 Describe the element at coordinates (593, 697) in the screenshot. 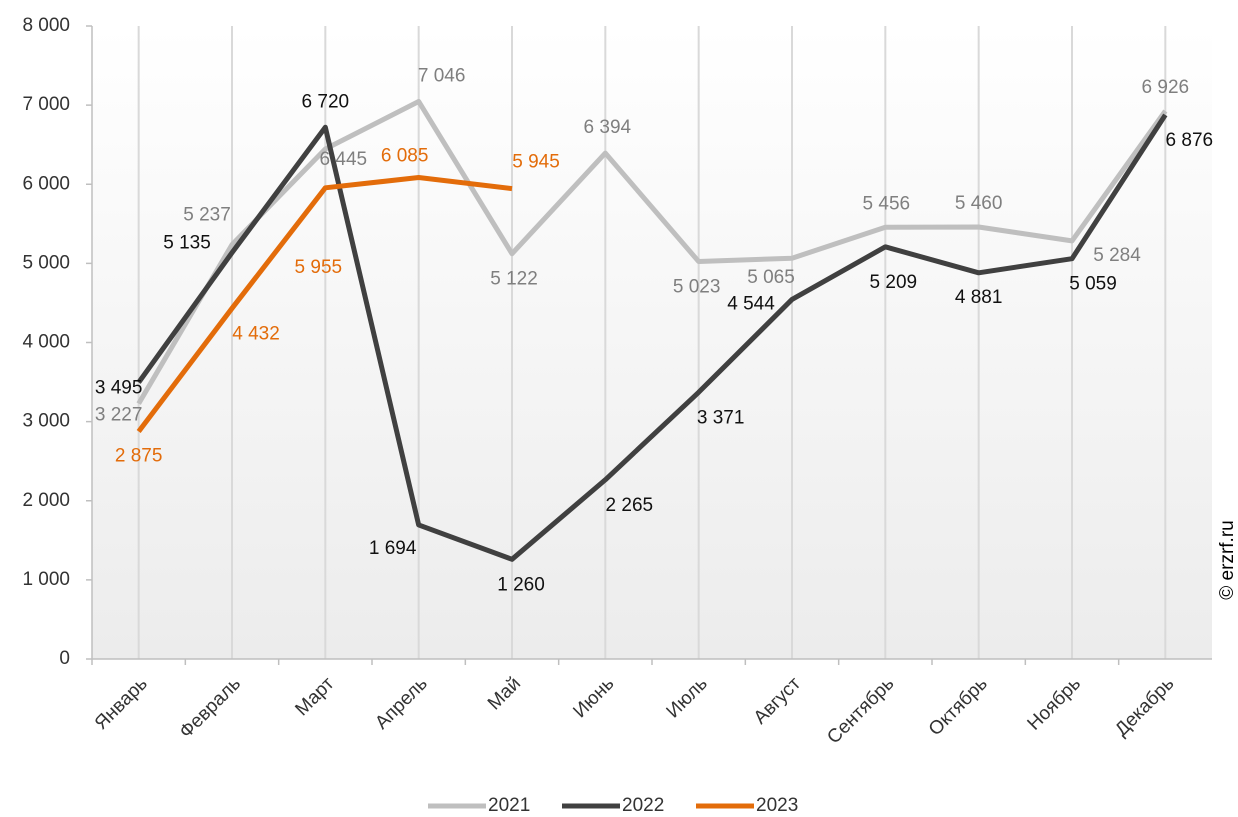

I see `x-tick-label: Июнь` at that location.